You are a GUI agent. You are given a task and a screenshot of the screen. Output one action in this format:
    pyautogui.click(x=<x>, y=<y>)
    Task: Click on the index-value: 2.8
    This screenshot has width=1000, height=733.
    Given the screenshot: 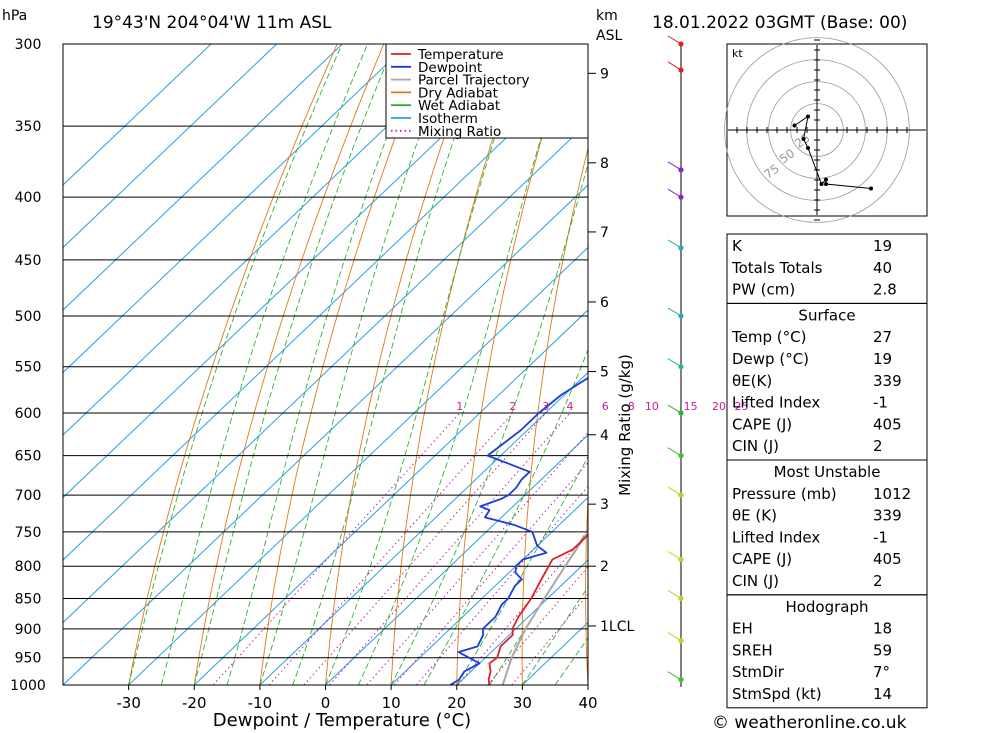 What is the action you would take?
    pyautogui.click(x=885, y=290)
    